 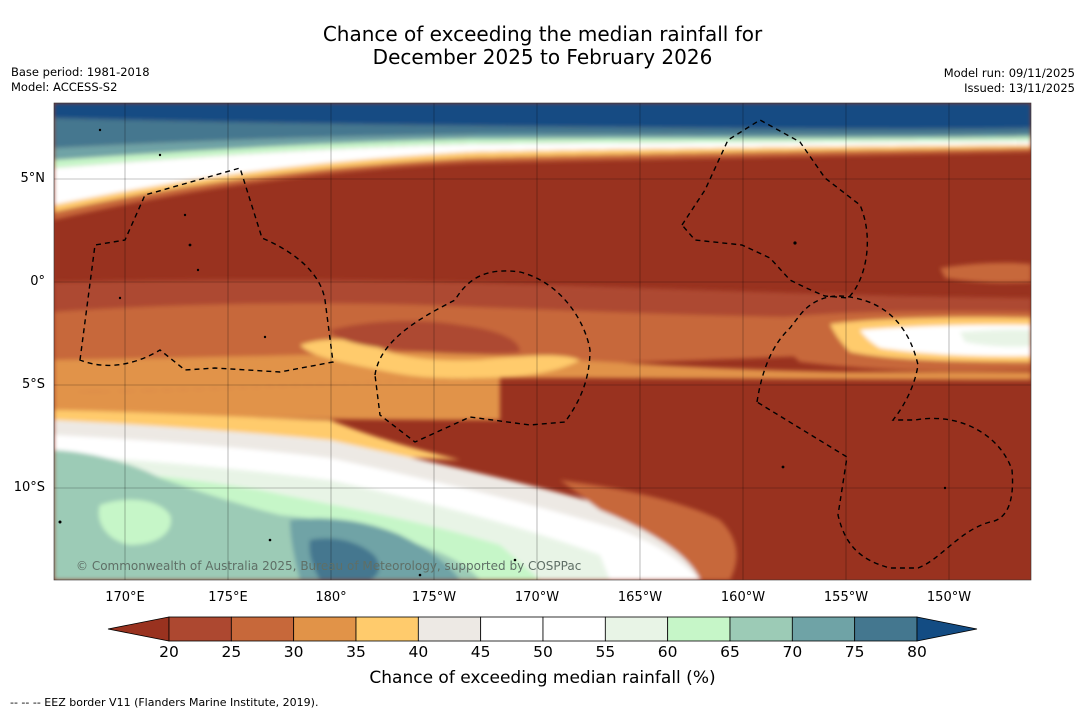 What do you see at coordinates (33, 178) in the screenshot?
I see `lat-label: 5°N` at bounding box center [33, 178].